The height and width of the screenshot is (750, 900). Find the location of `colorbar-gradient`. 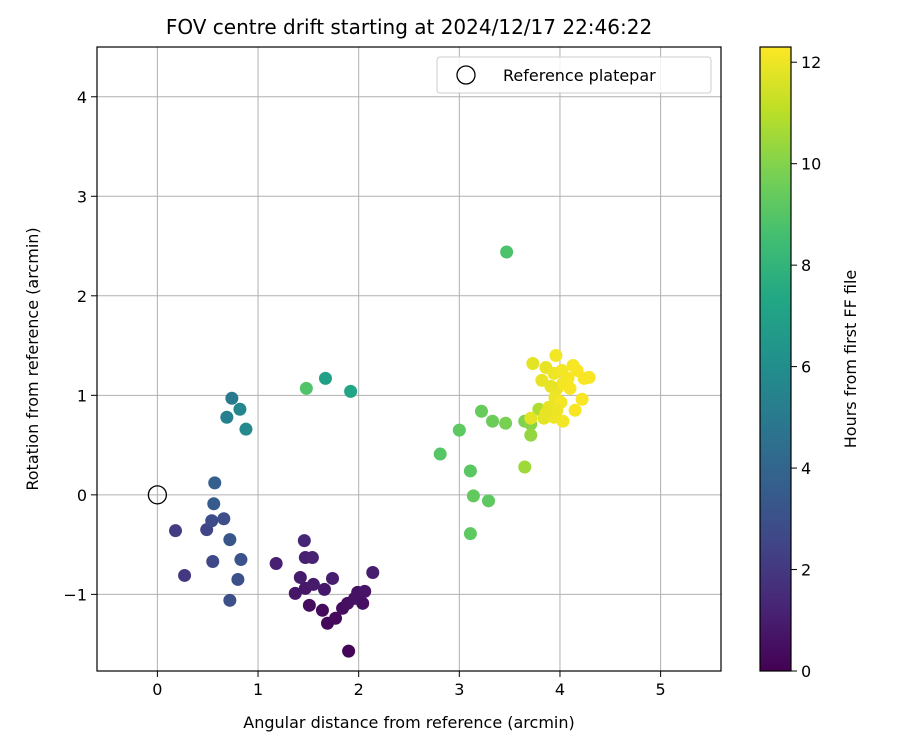

colorbar-gradient is located at coordinates (775, 359).